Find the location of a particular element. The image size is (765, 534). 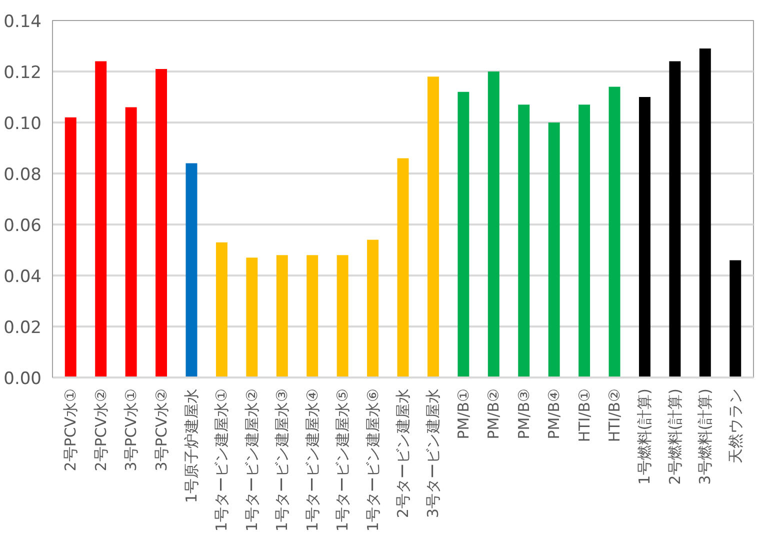

x-tick-label: 1号タービン建屋水③ is located at coordinates (282, 460).